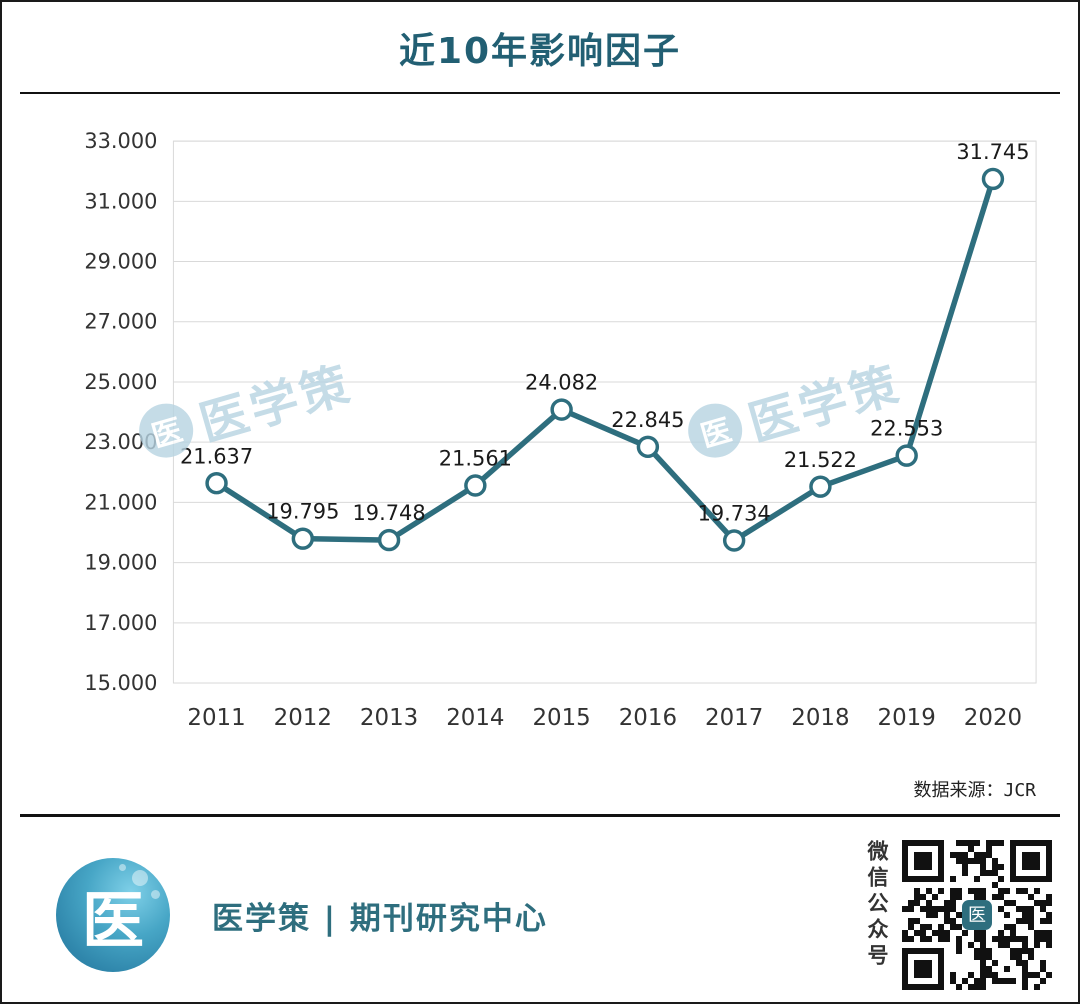  Describe the element at coordinates (389, 513) in the screenshot. I see `data-label: 19.748` at that location.